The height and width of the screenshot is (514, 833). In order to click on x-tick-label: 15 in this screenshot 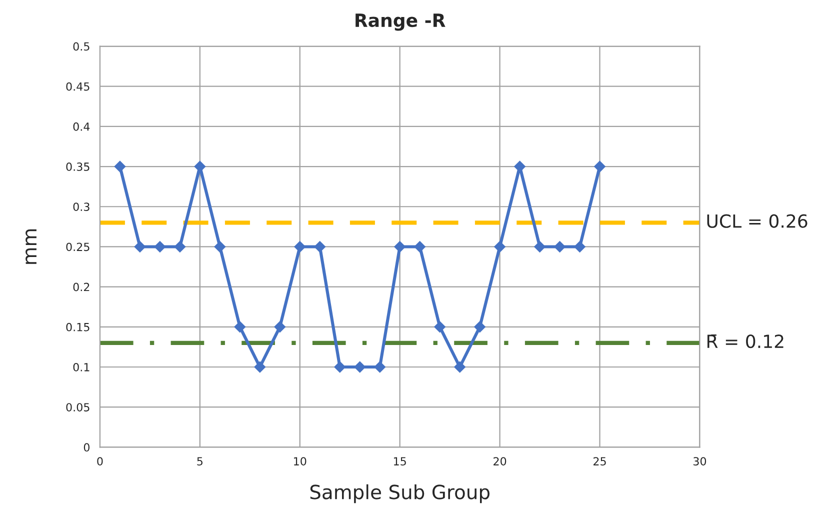, I will do `click(400, 461)`.